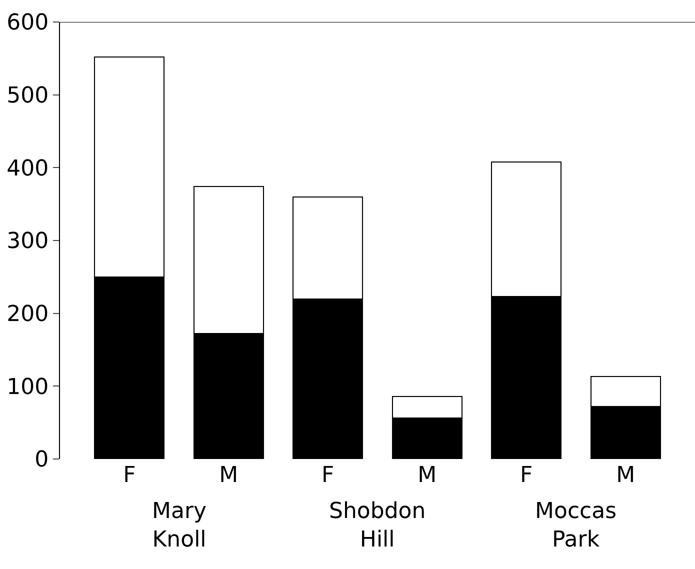 This screenshot has width=695, height=569. Describe the element at coordinates (27, 23) in the screenshot. I see `y-tick-label: 600` at that location.